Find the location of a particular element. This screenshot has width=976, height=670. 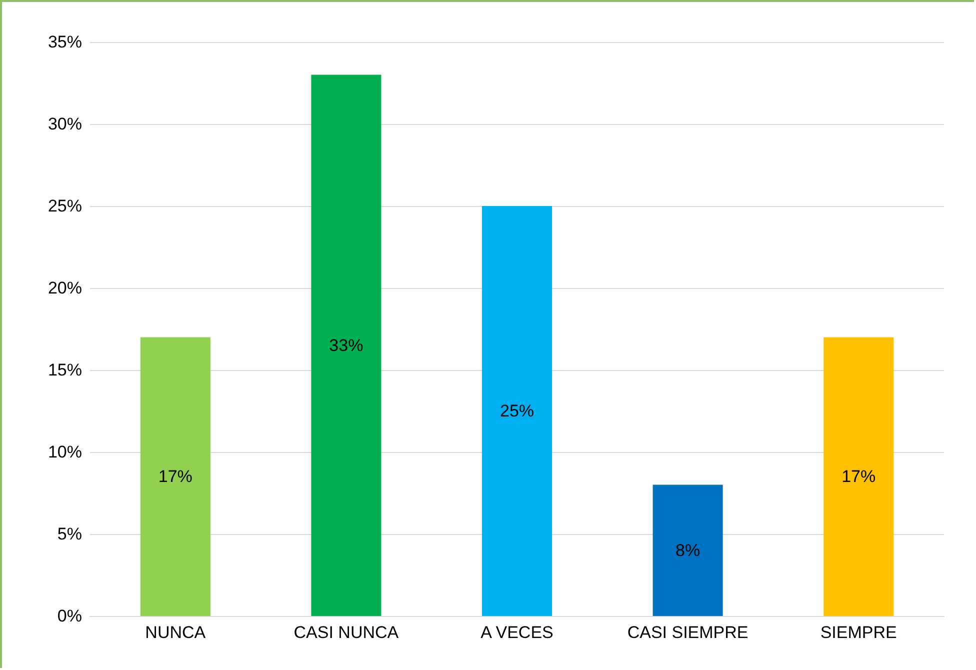

y-tick-label: 30% is located at coordinates (65, 124).